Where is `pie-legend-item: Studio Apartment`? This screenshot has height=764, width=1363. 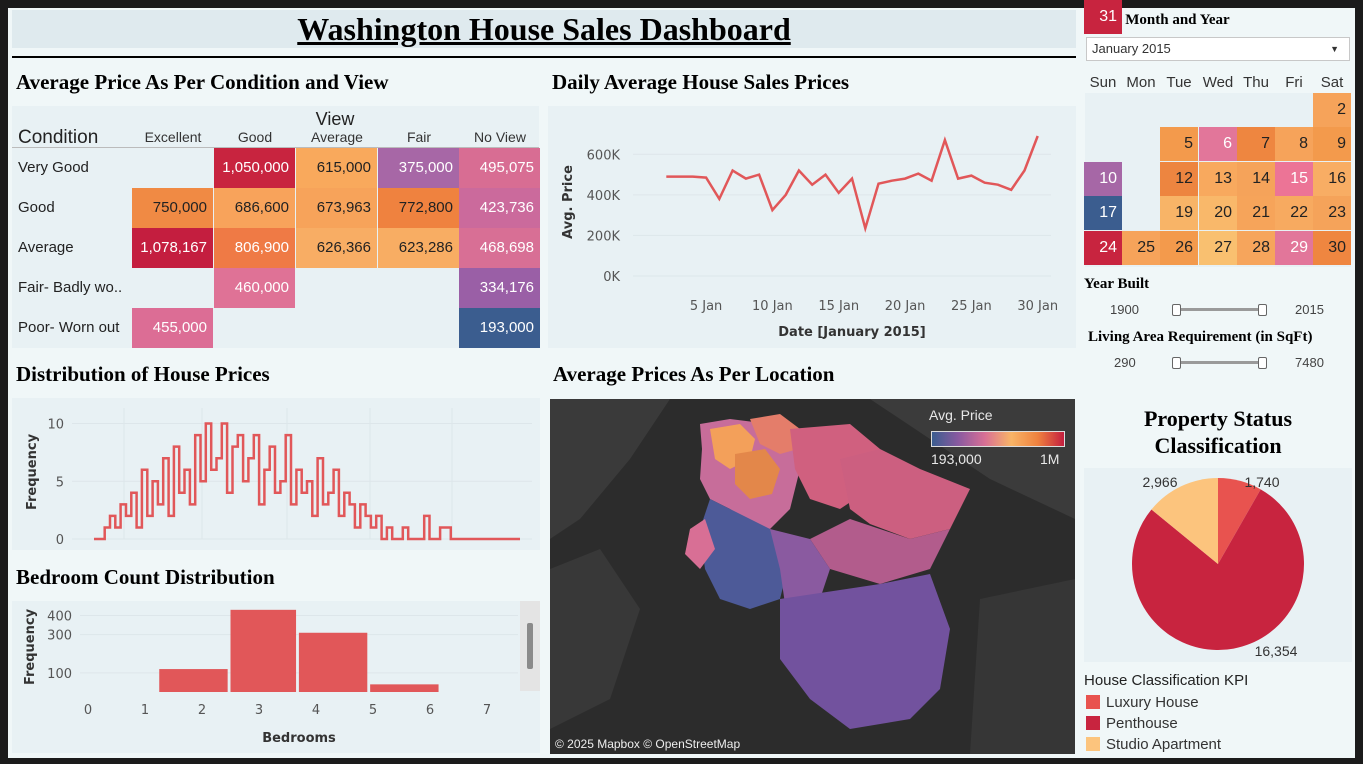
pie-legend-item: Studio Apartment is located at coordinates (1153, 744).